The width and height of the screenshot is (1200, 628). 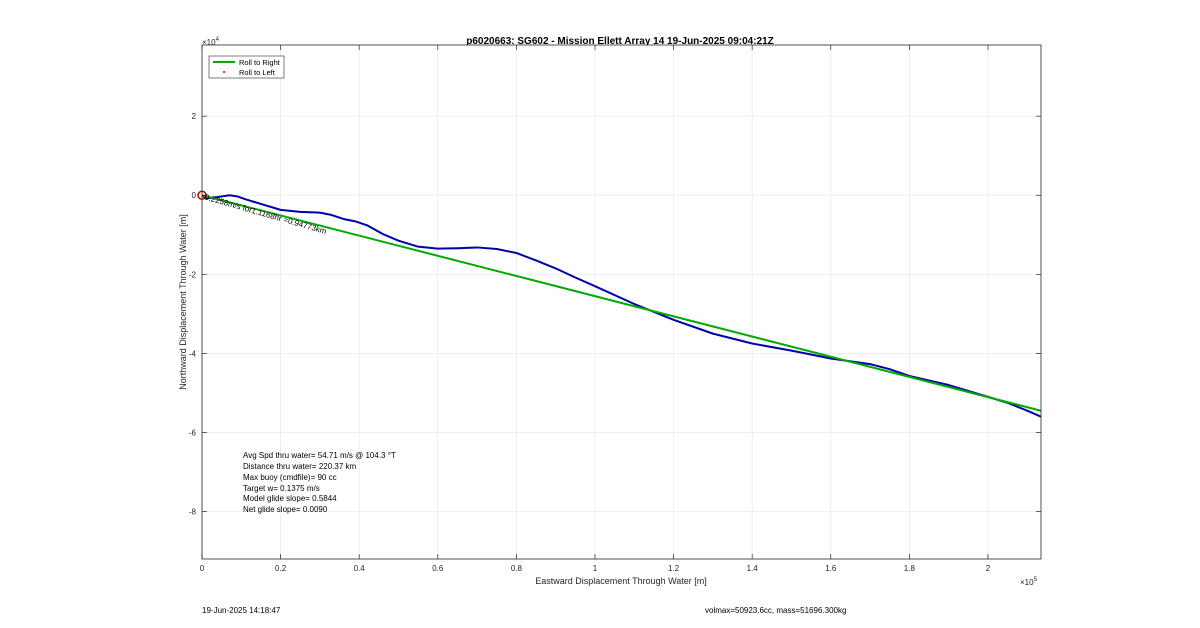 What do you see at coordinates (360, 568) in the screenshot?
I see `x-tick-label: 0.4` at bounding box center [360, 568].